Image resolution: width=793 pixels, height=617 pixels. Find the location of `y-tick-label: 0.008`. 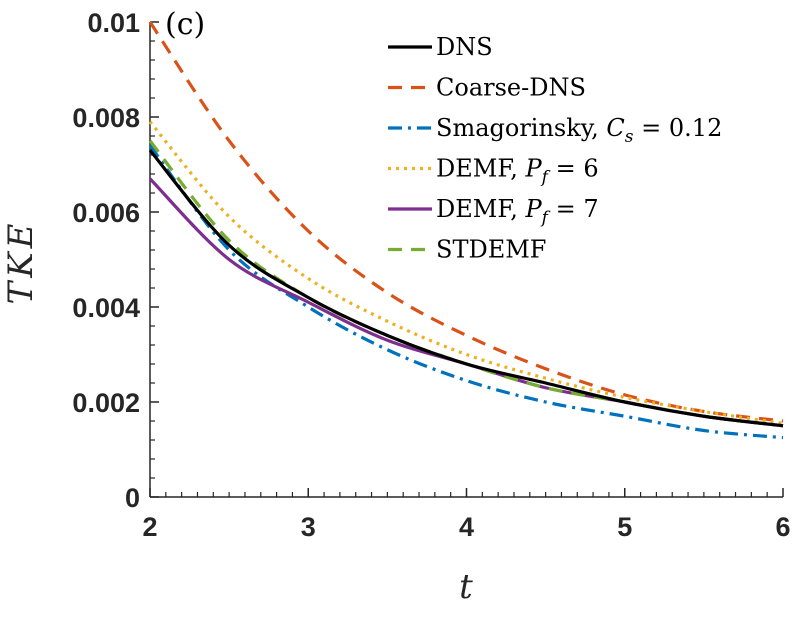

y-tick-label: 0.008 is located at coordinates (106, 118).